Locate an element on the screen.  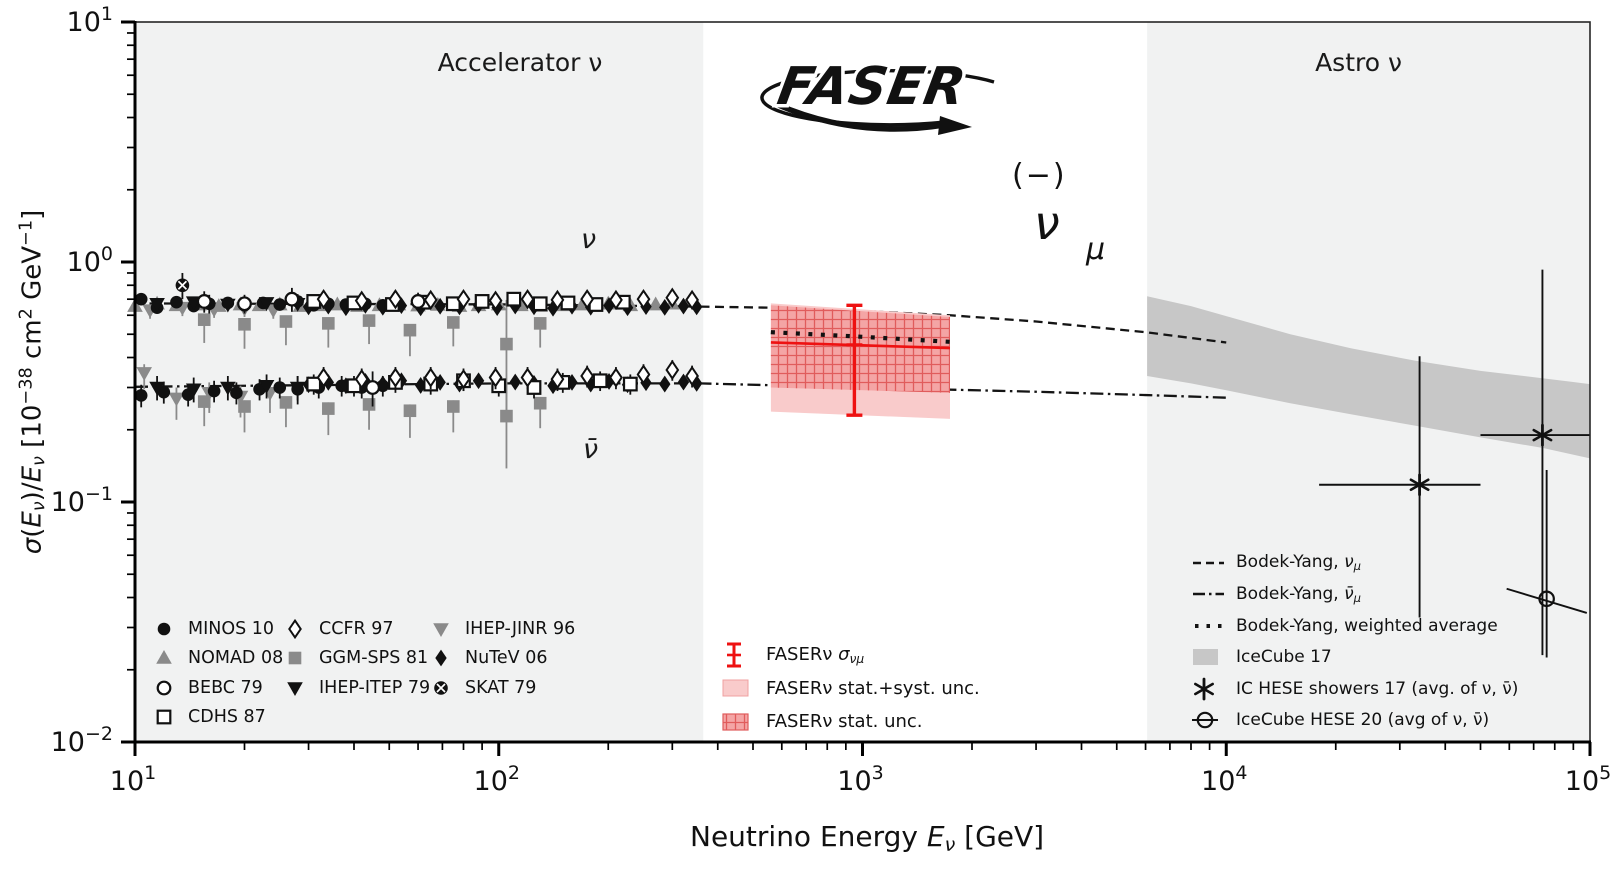
faser-logo: FASER is located at coordinates (881, 91).